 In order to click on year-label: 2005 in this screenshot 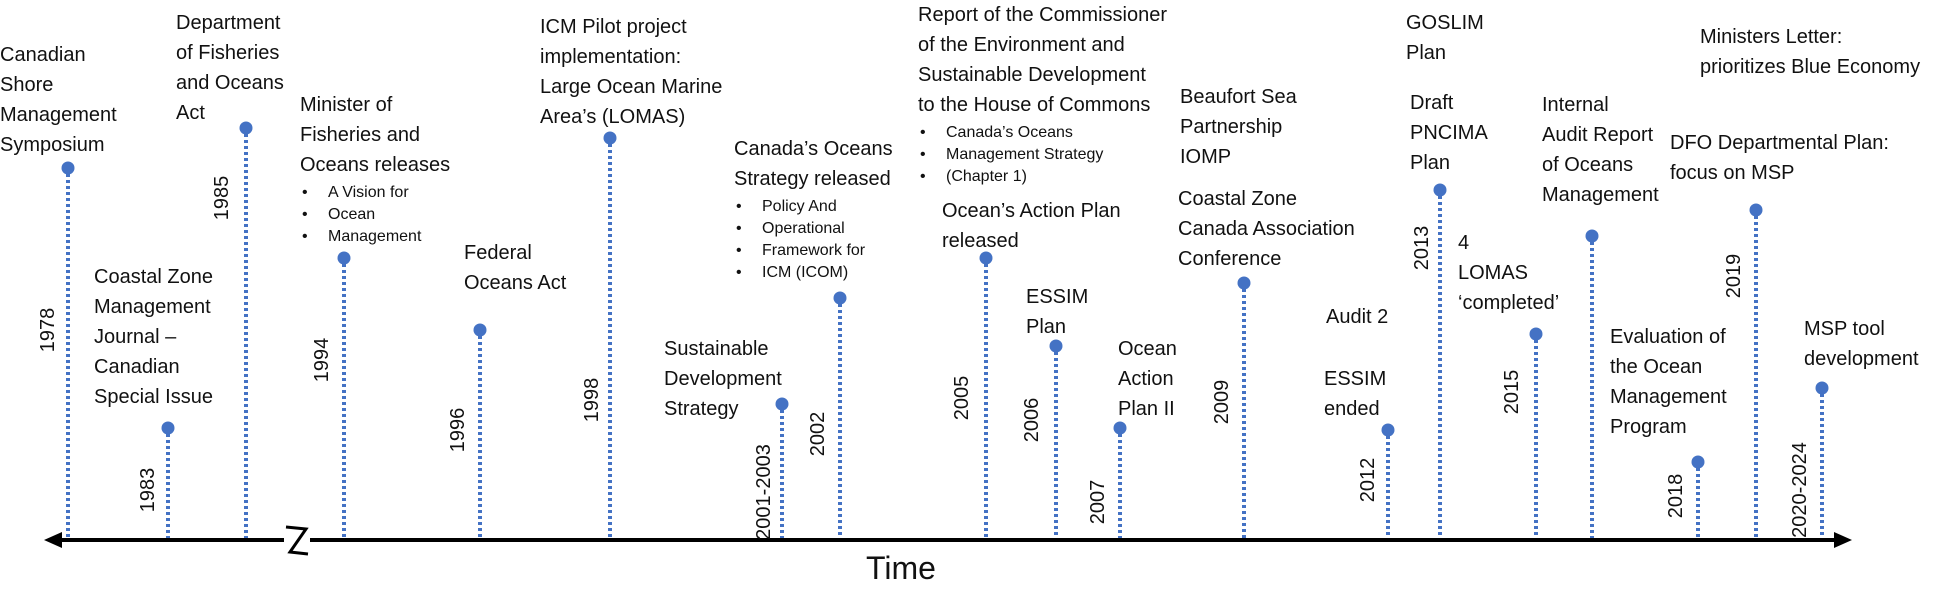, I will do `click(962, 398)`.